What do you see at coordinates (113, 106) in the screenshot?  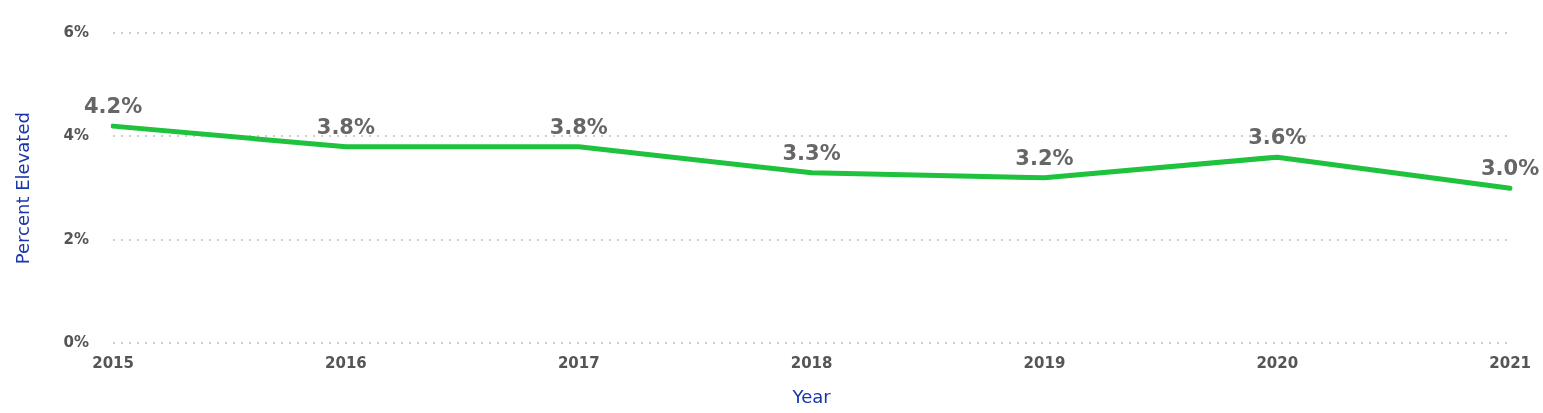 I see `data-label: 4.2%` at bounding box center [113, 106].